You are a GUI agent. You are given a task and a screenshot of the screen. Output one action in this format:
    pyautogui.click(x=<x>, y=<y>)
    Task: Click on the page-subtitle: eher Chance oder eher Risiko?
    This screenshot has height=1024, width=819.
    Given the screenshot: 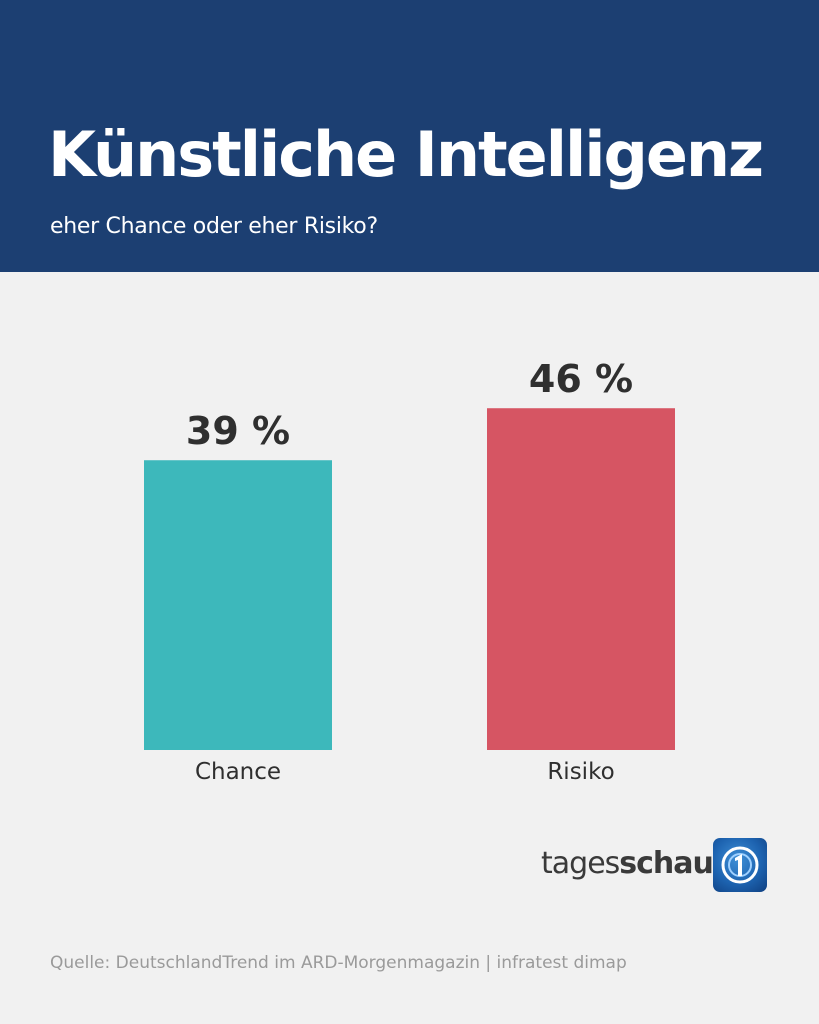 What is the action you would take?
    pyautogui.click(x=214, y=226)
    